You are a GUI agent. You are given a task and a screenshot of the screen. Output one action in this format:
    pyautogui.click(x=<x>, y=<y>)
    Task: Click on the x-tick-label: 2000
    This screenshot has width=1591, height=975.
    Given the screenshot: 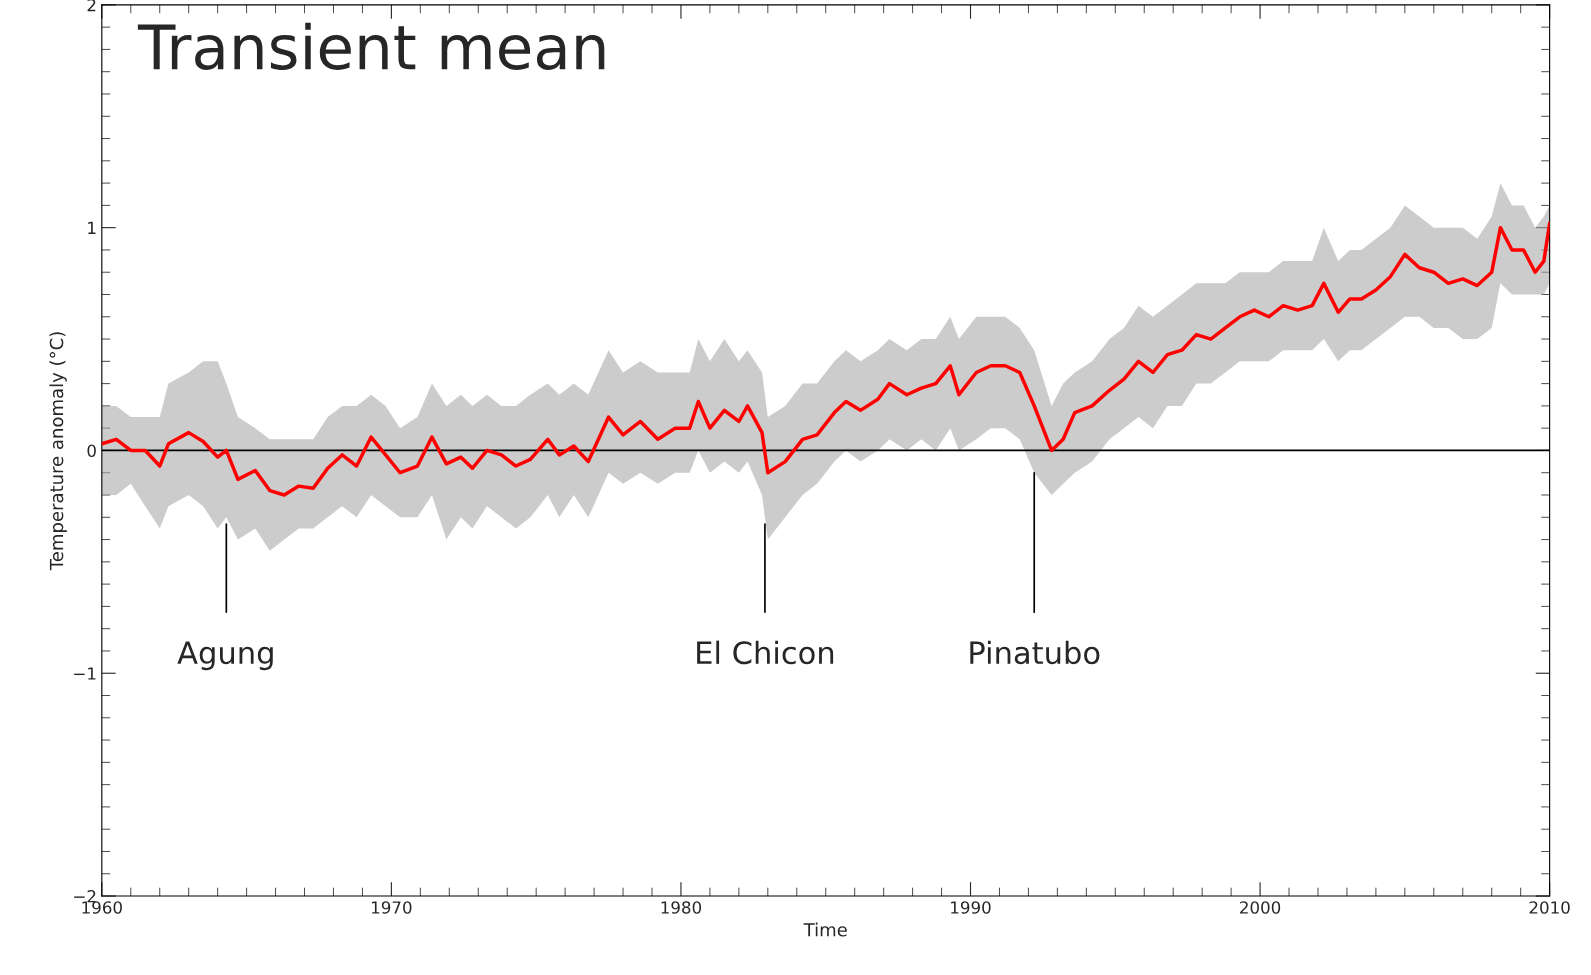 What is the action you would take?
    pyautogui.click(x=1260, y=907)
    